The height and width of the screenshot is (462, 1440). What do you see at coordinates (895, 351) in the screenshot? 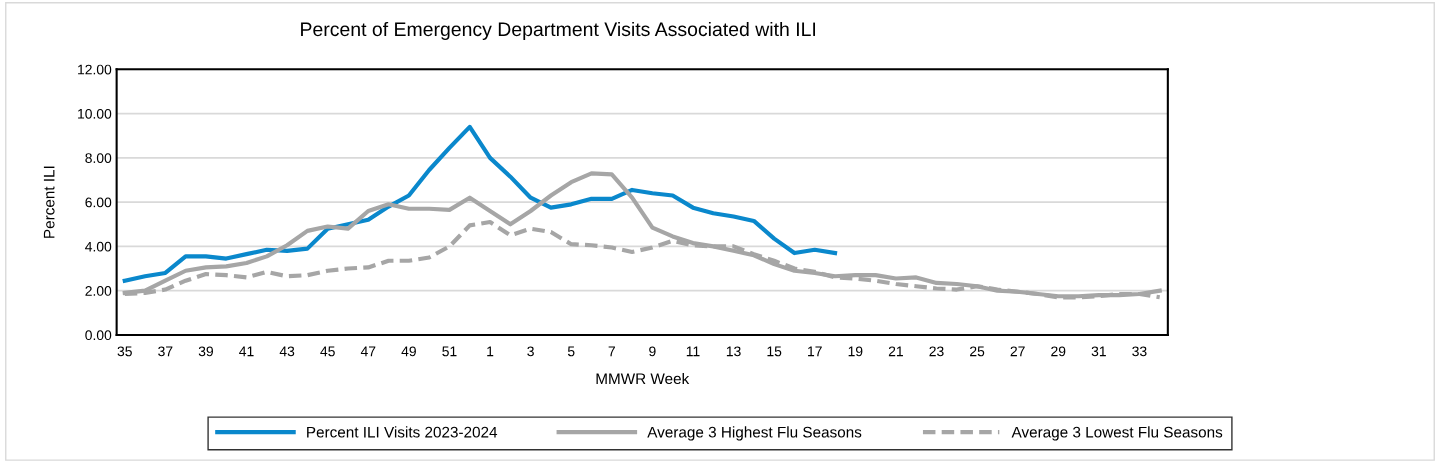
I see `x-tick-label: 21` at bounding box center [895, 351].